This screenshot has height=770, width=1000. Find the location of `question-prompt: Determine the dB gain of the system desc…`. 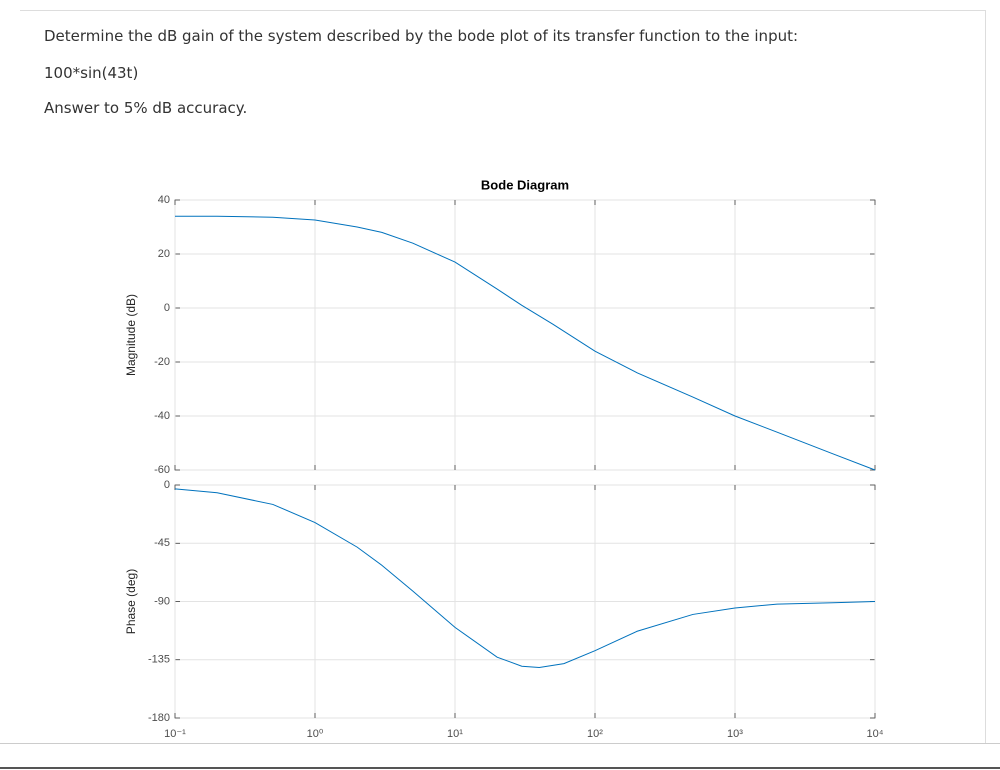

question-prompt: Determine the dB gain of the system desc… is located at coordinates (421, 36).